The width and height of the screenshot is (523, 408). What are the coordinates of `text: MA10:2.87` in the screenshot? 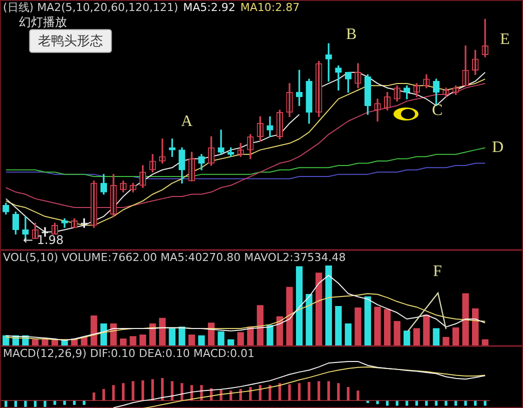 It's located at (270, 7).